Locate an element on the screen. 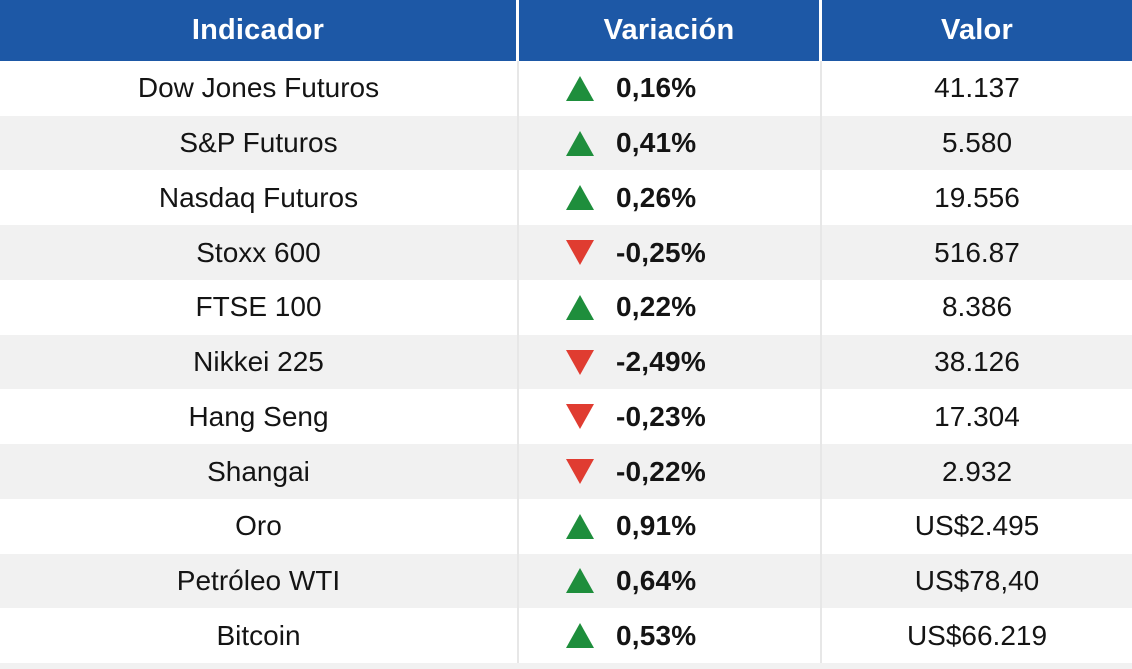 This screenshot has height=669, width=1132. value-cell: US$78,40 is located at coordinates (977, 581).